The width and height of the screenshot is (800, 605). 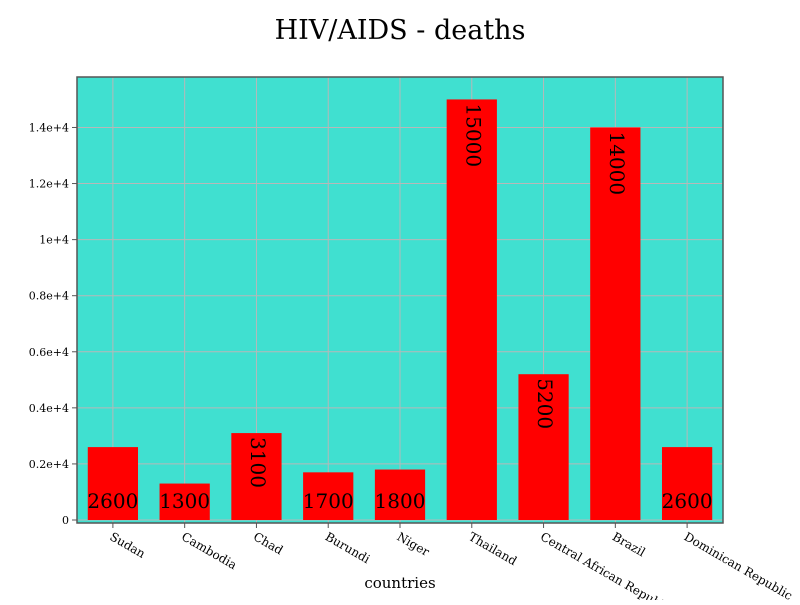 I want to click on x-tick-label: Cambodia, so click(x=209, y=550).